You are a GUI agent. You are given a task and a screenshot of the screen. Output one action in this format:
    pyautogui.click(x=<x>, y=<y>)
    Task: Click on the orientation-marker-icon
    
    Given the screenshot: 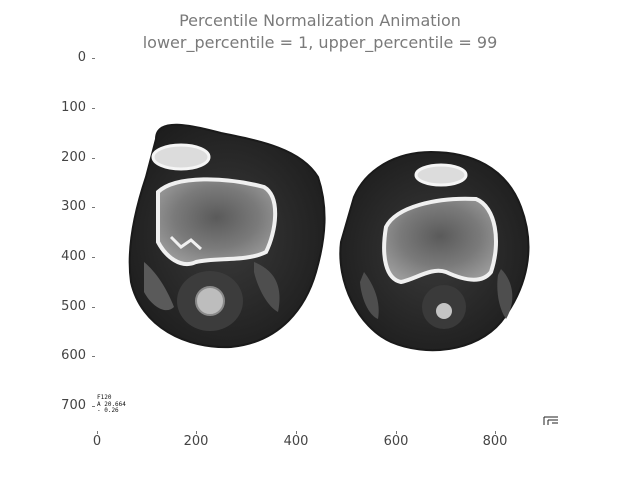 What is the action you would take?
    pyautogui.click(x=550, y=420)
    